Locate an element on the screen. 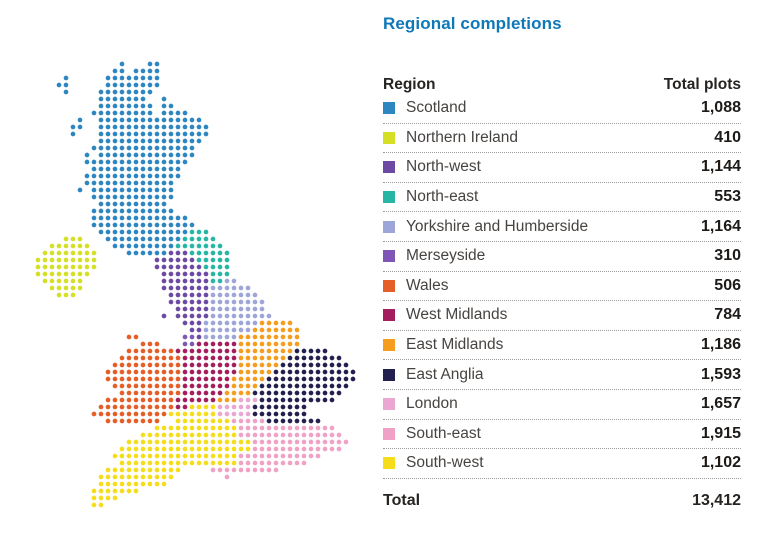 This screenshot has height=543, width=765. region-dots-northern-ireland is located at coordinates (66, 267).